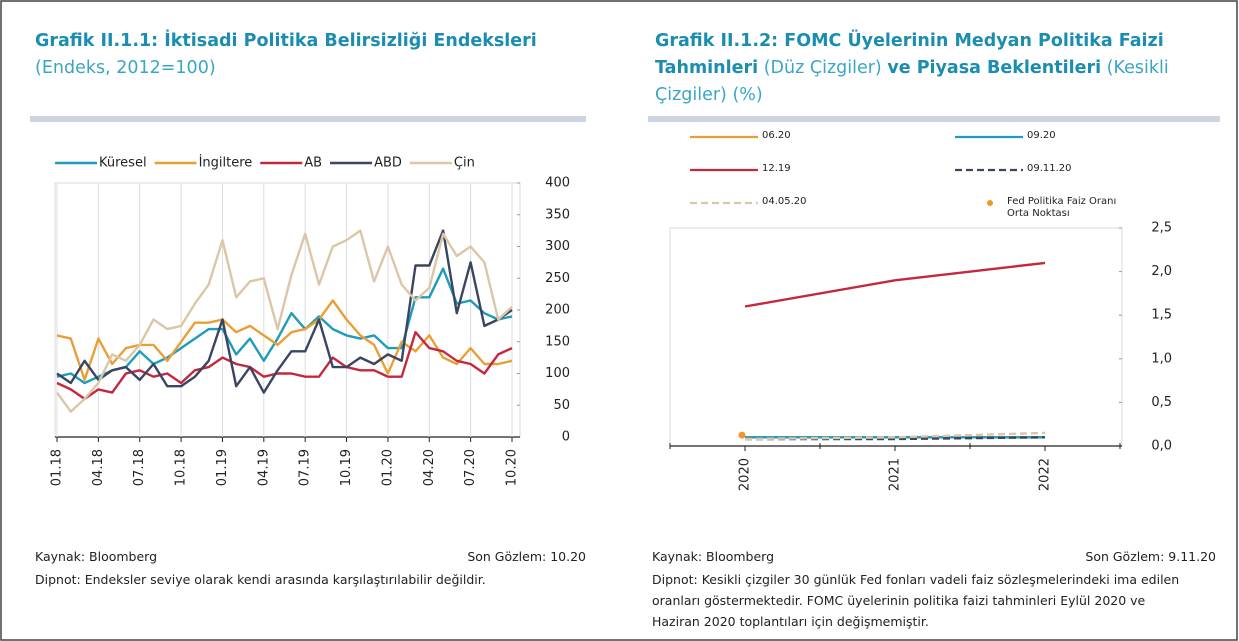 The width and height of the screenshot is (1239, 641). Describe the element at coordinates (1049, 168) in the screenshot. I see `legend-label: 09.11.20` at that location.